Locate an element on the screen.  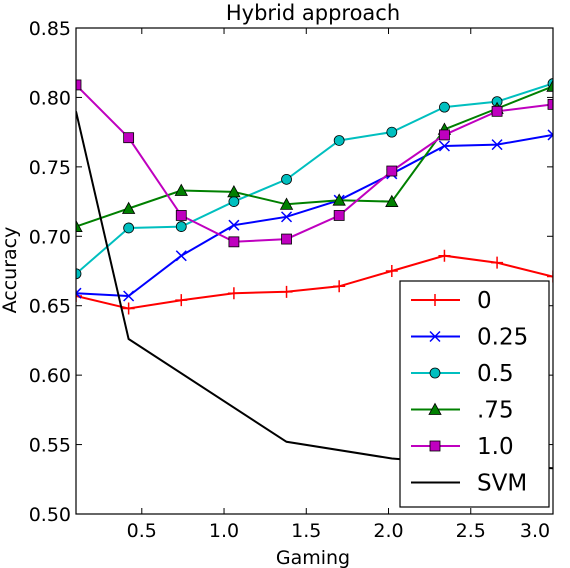
y-tick-label: 0.65 is located at coordinates (50, 307).